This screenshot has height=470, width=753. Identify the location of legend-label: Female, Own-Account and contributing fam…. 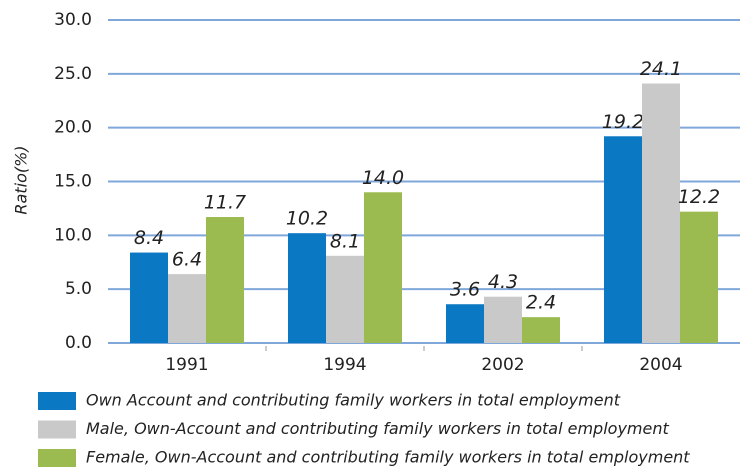
(388, 457).